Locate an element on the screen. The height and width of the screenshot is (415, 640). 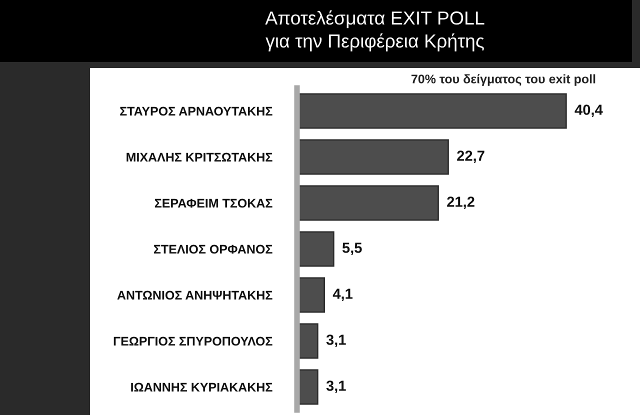
data-label: 21,2 is located at coordinates (460, 203).